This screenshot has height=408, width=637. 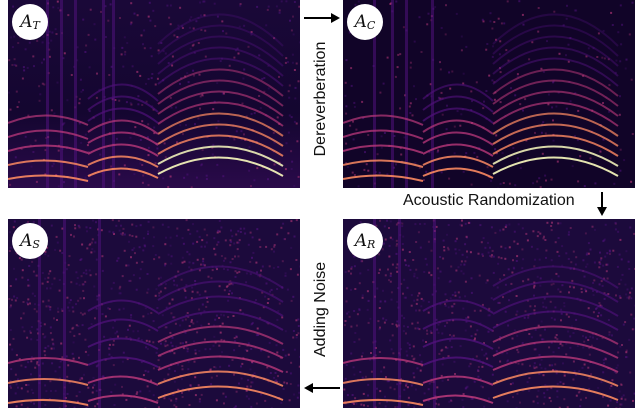 I want to click on dereverberation-label: Dereverberation, so click(x=320, y=99).